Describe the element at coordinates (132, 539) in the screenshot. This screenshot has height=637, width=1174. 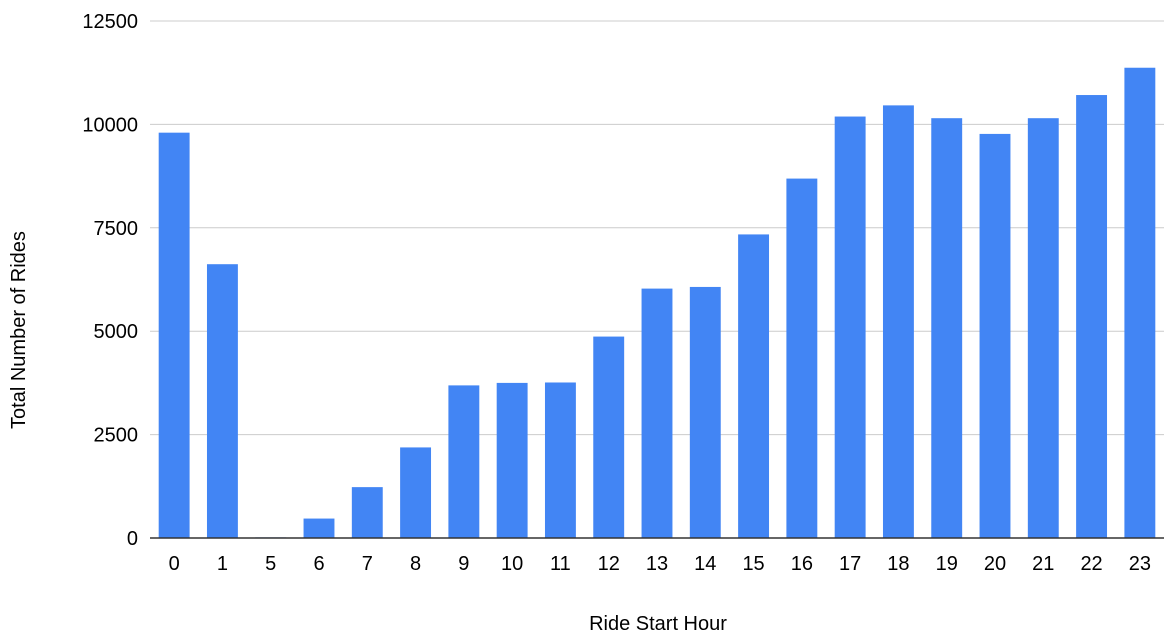
I see `y-tick-label: 0` at that location.